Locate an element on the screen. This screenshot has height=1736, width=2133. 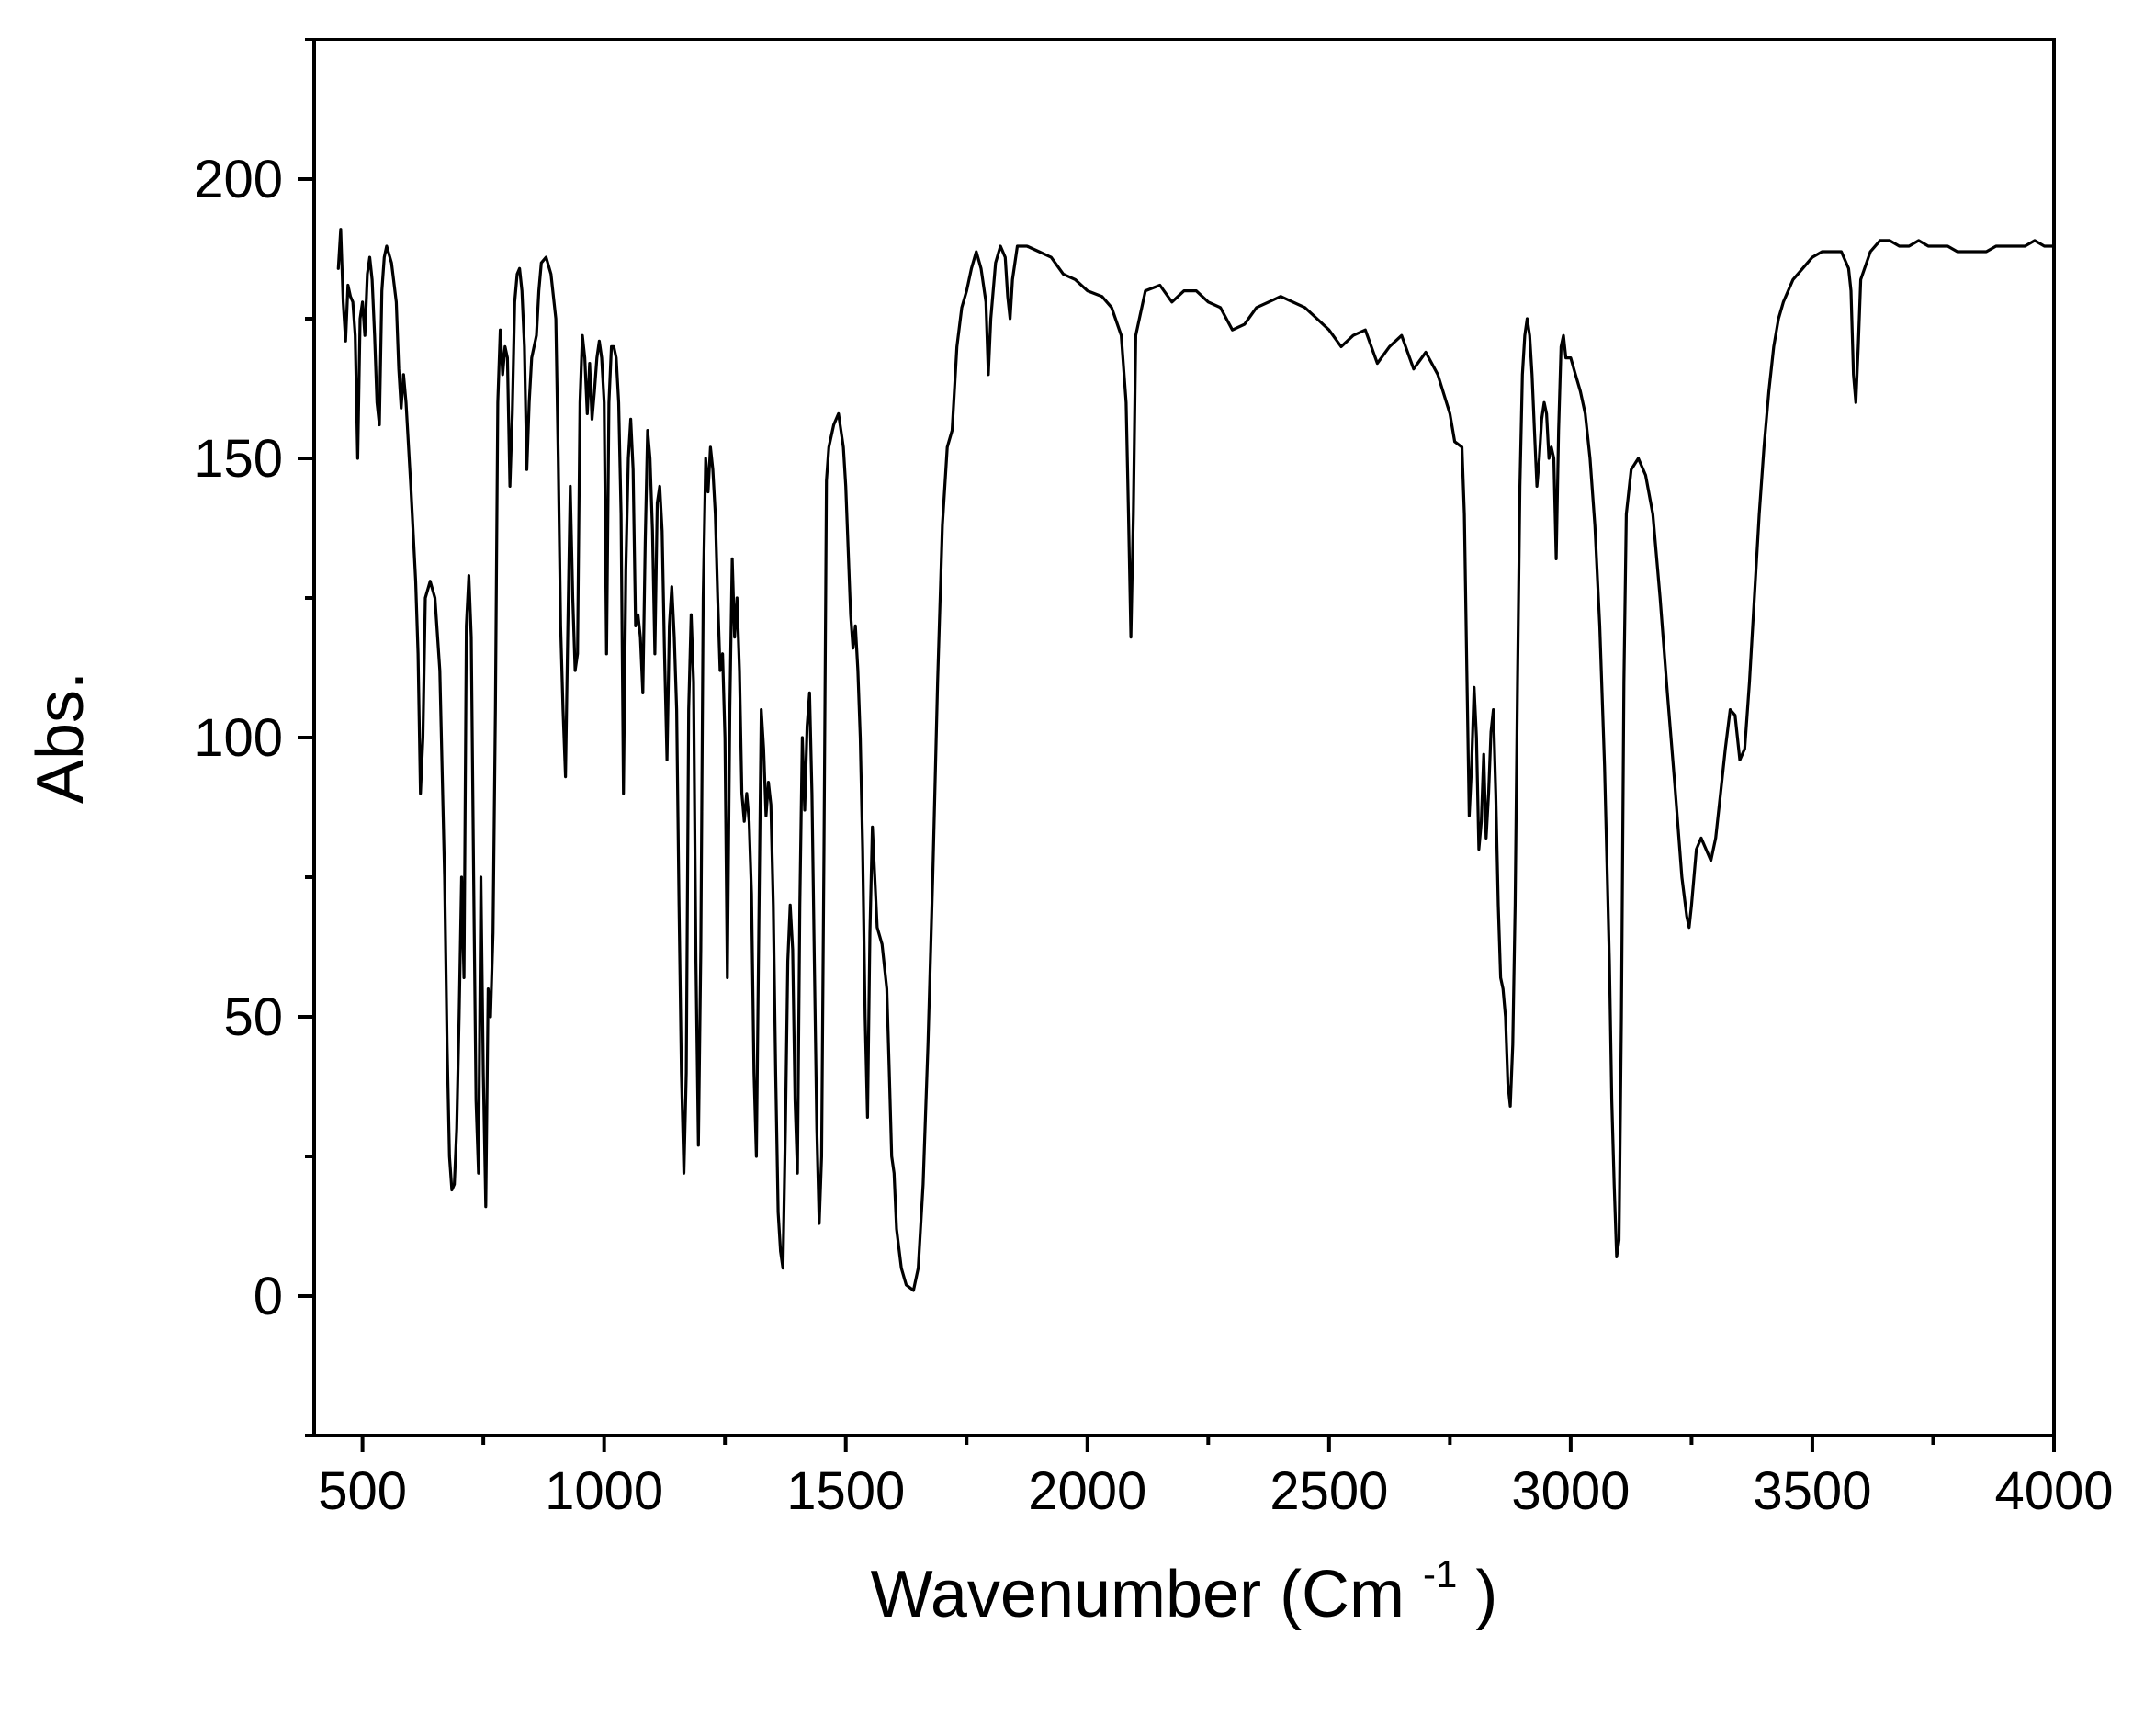
x-tick-label: 500 is located at coordinates (362, 1491).